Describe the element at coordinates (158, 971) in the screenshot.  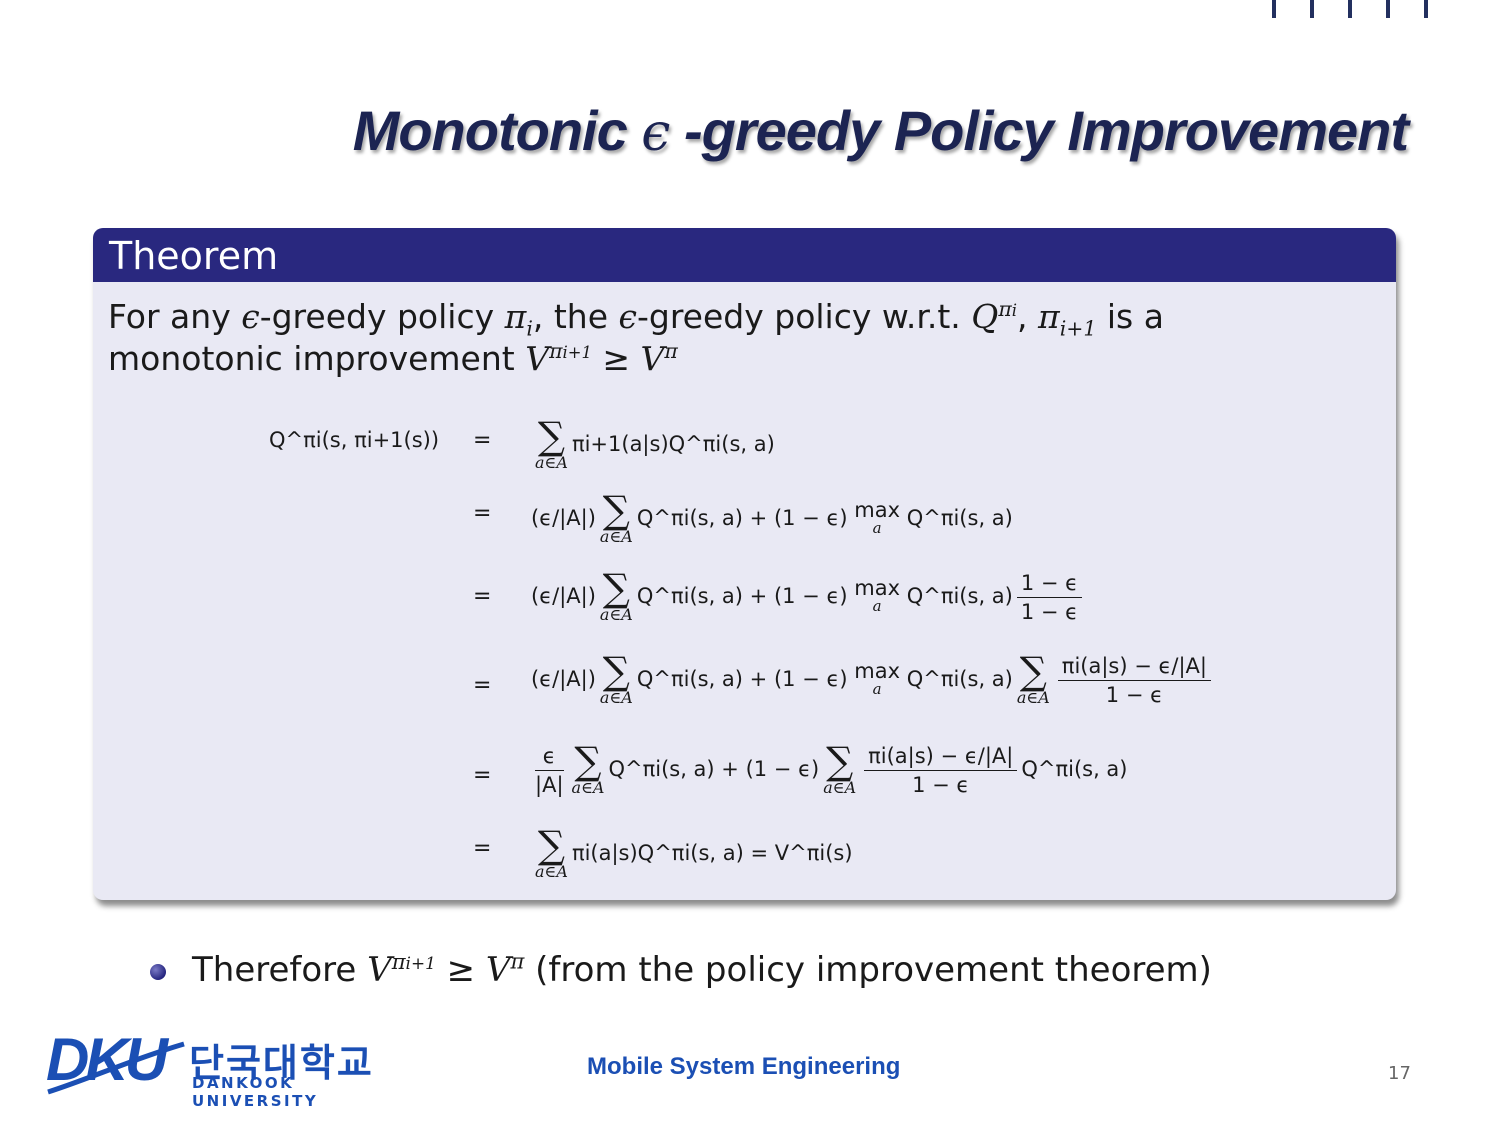
I see `bullet-icon` at that location.